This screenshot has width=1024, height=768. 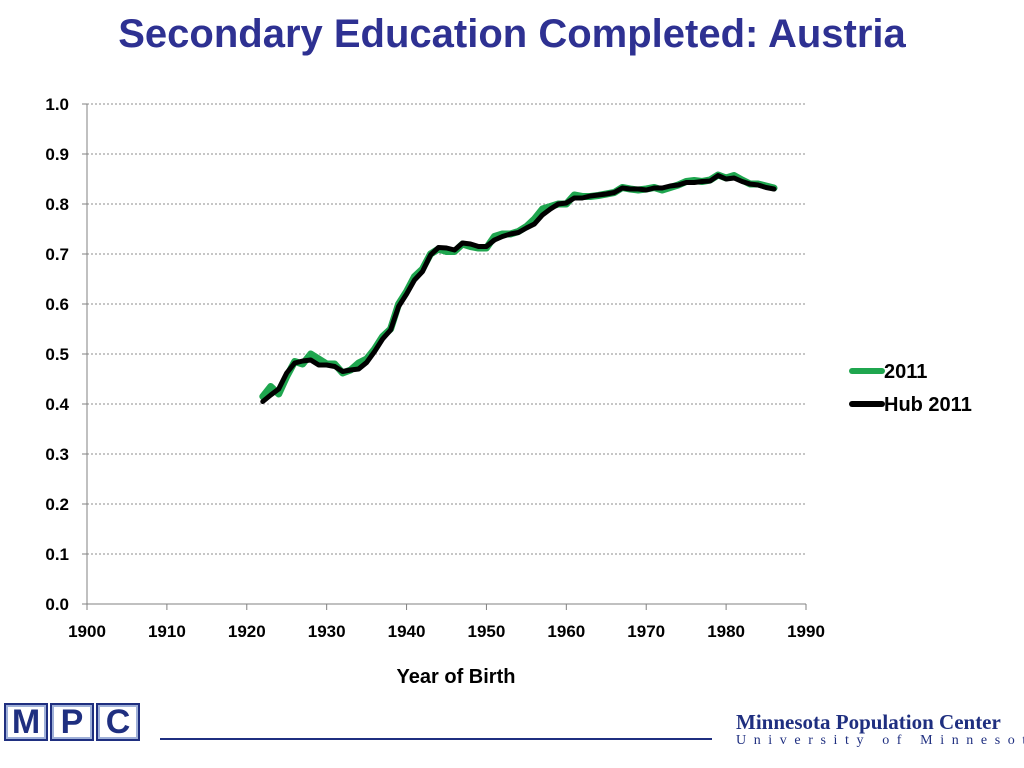 I want to click on logo-letter-p: P, so click(x=72, y=722).